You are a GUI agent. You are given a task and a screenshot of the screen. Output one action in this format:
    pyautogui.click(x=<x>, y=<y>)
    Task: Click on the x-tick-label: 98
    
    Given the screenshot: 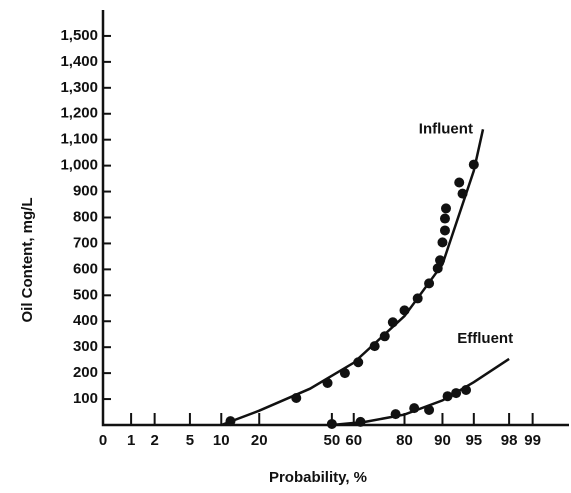 What is the action you would take?
    pyautogui.click(x=509, y=440)
    